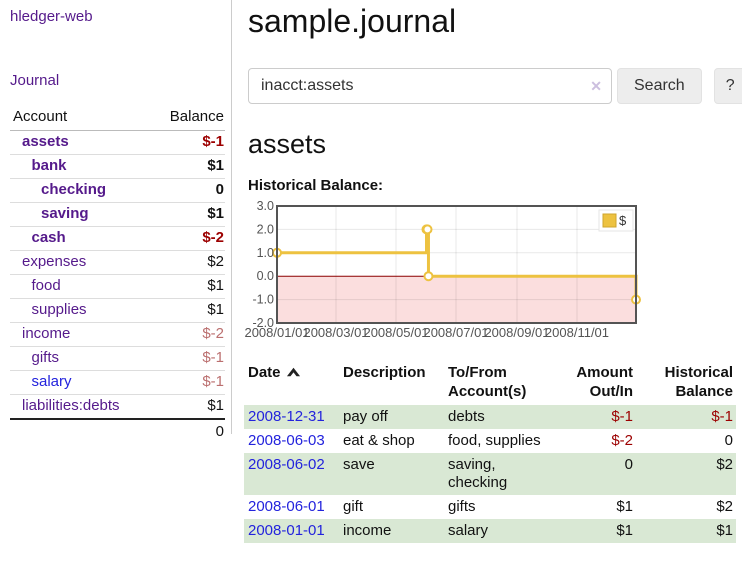 This screenshot has width=742, height=582. Describe the element at coordinates (265, 253) in the screenshot. I see `svg-text: 1.0` at that location.